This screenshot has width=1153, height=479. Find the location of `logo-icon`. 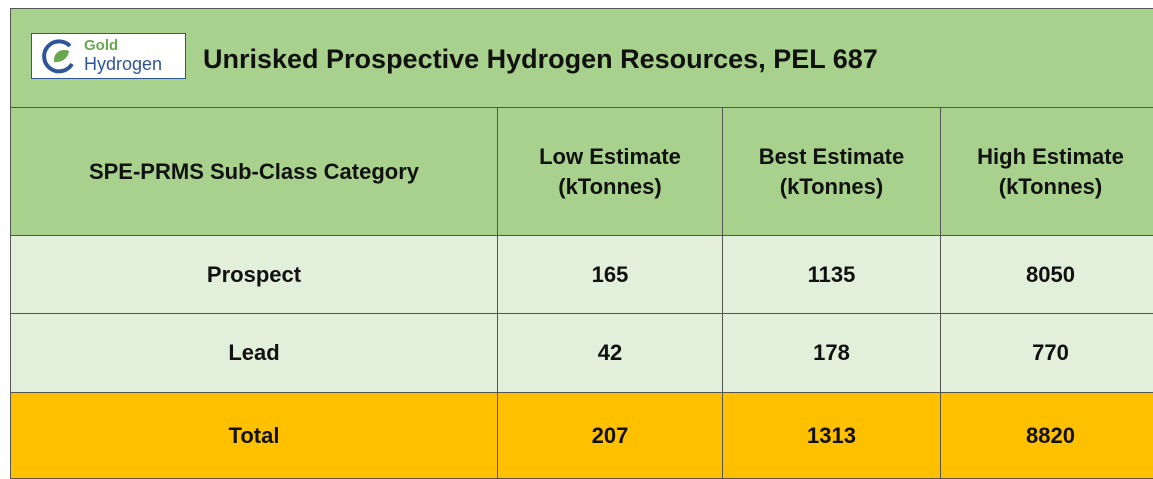

logo-icon is located at coordinates (58, 56).